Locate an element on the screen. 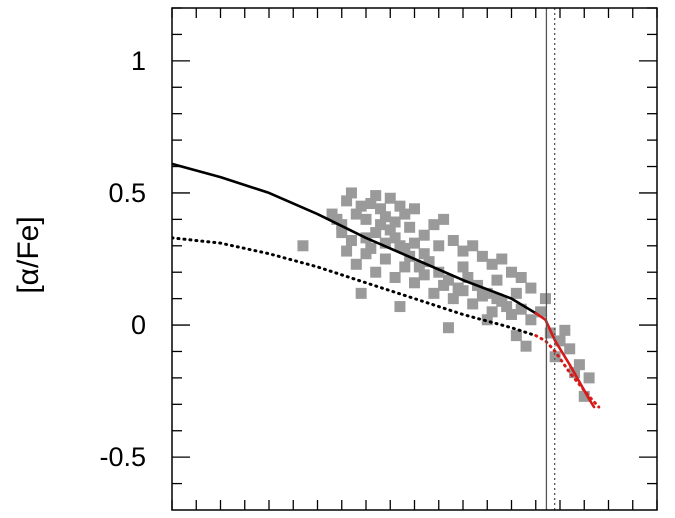 The height and width of the screenshot is (518, 675). y-tick-label-3: -0.5 is located at coordinates (122, 457).